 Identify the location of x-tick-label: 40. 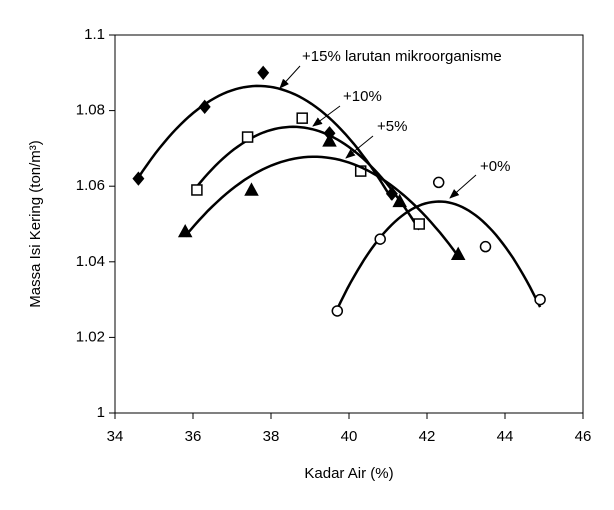
(349, 436).